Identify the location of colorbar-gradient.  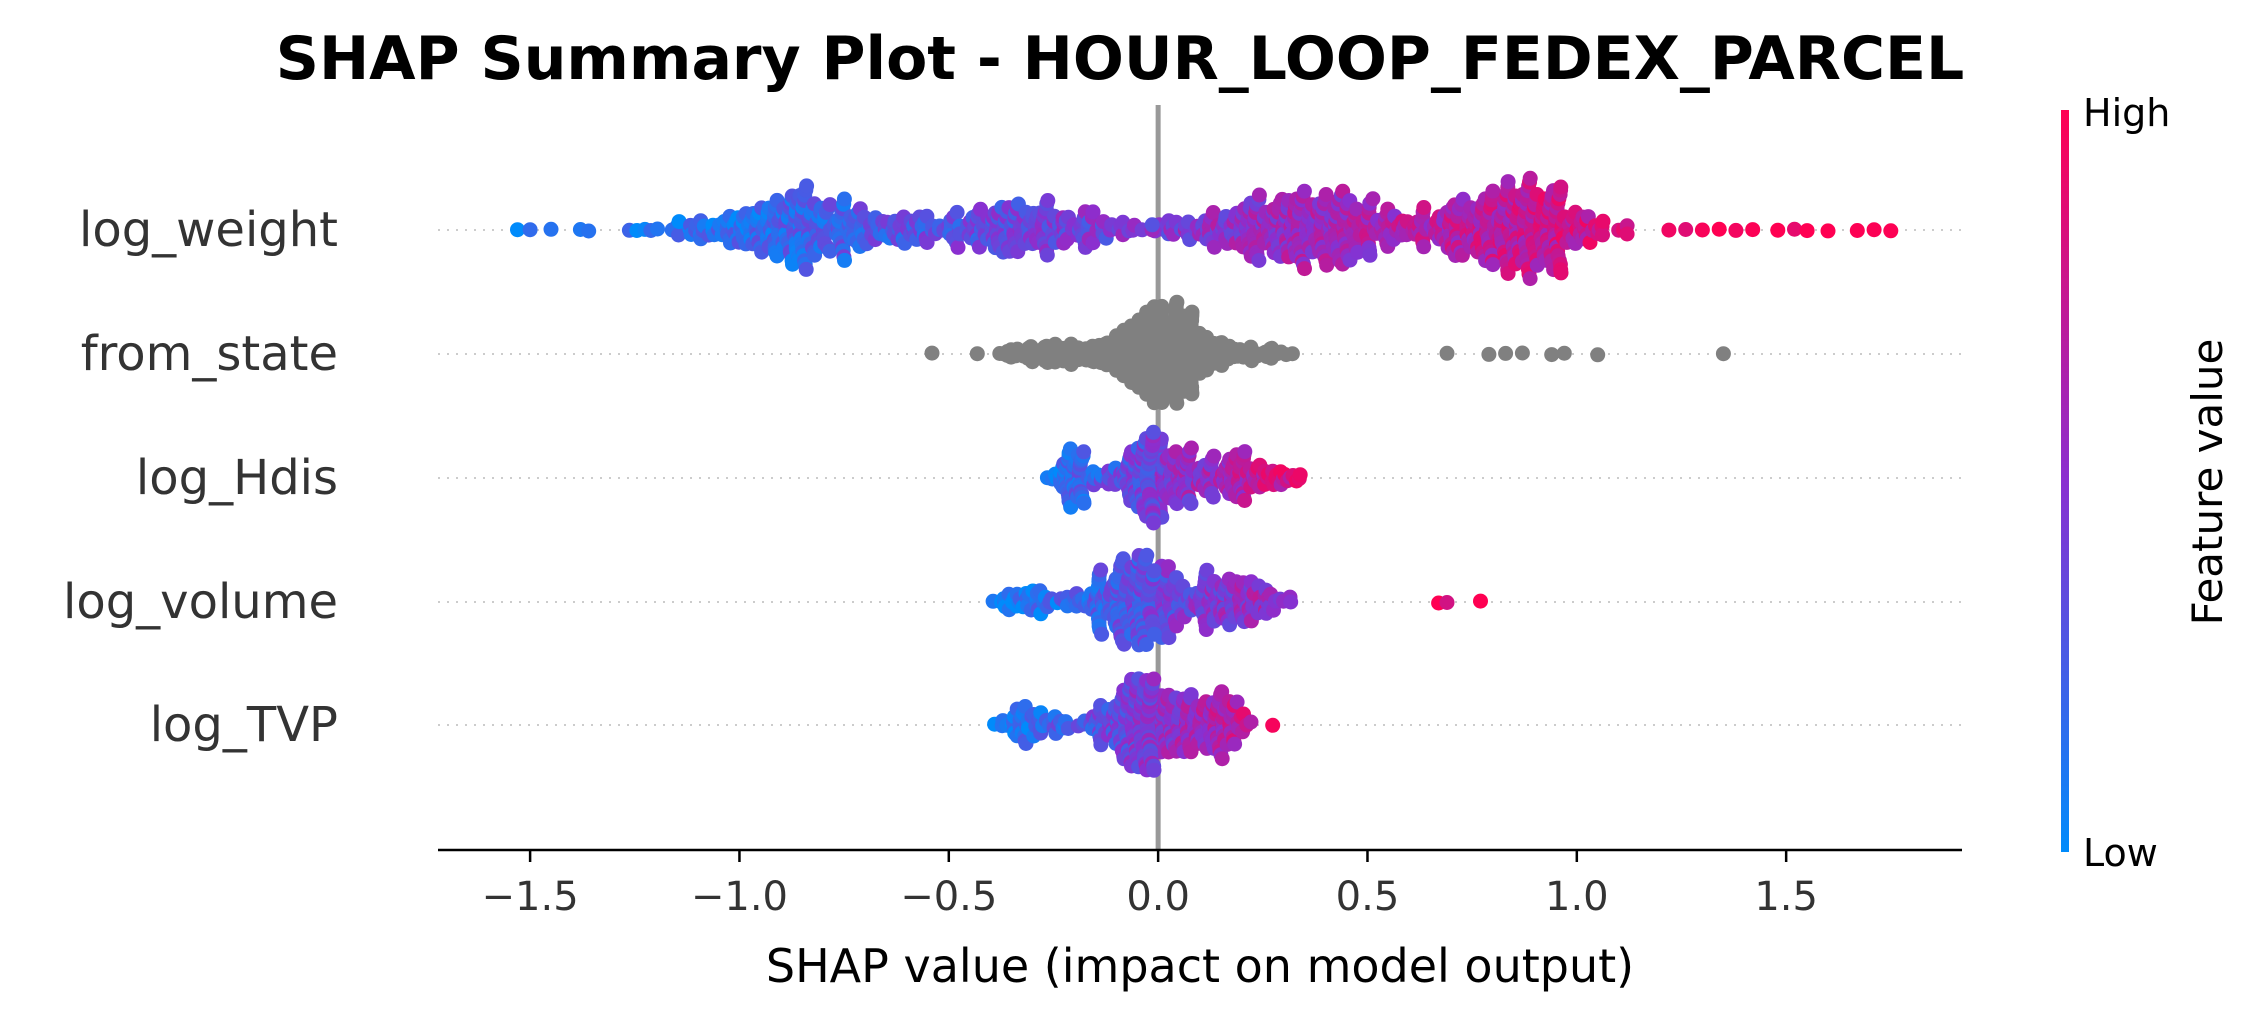
(2065, 481).